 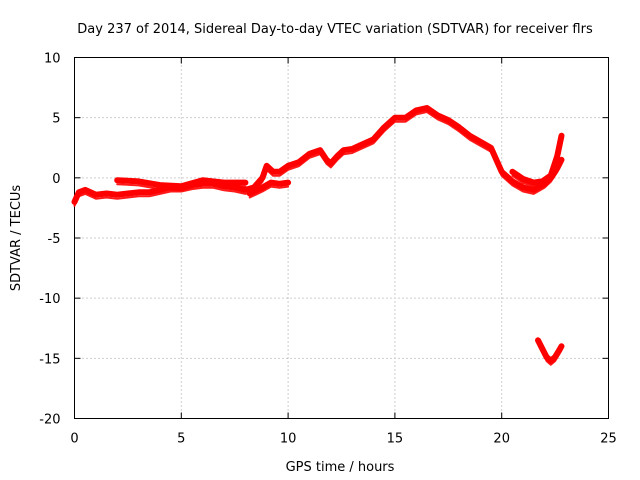 What do you see at coordinates (550, 354) in the screenshot?
I see `series-line-lower-segment-spread` at bounding box center [550, 354].